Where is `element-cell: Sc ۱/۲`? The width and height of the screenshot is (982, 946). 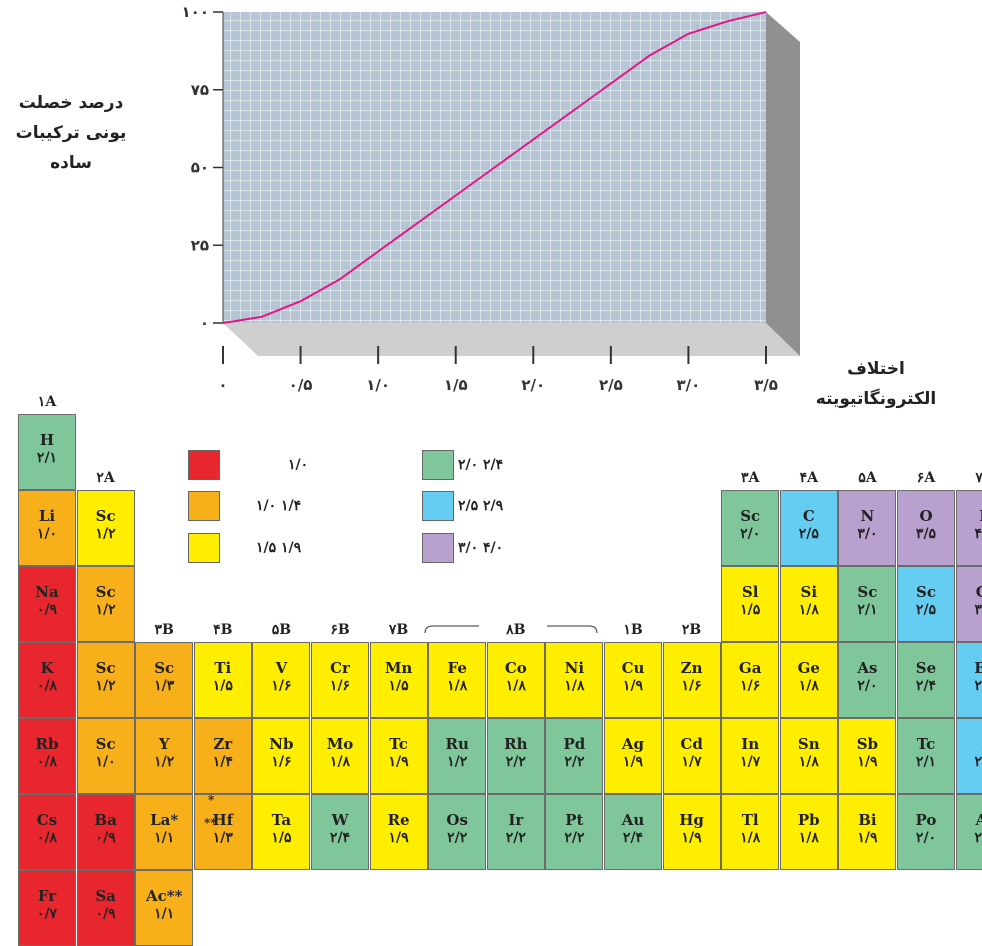
element-cell: Sc ۱/۲ is located at coordinates (105, 680).